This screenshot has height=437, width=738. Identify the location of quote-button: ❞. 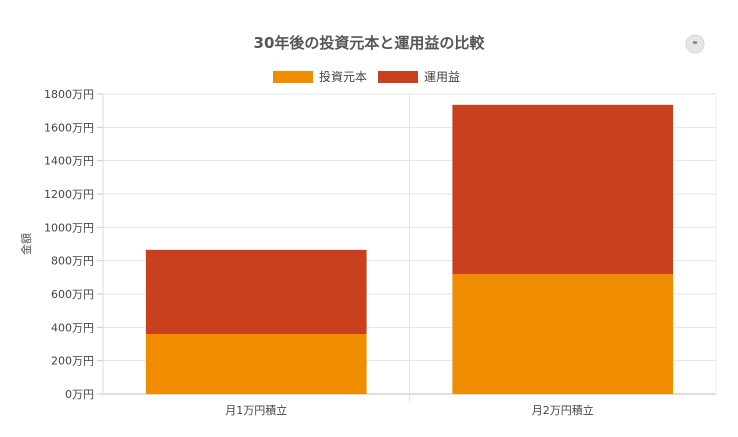
(695, 44).